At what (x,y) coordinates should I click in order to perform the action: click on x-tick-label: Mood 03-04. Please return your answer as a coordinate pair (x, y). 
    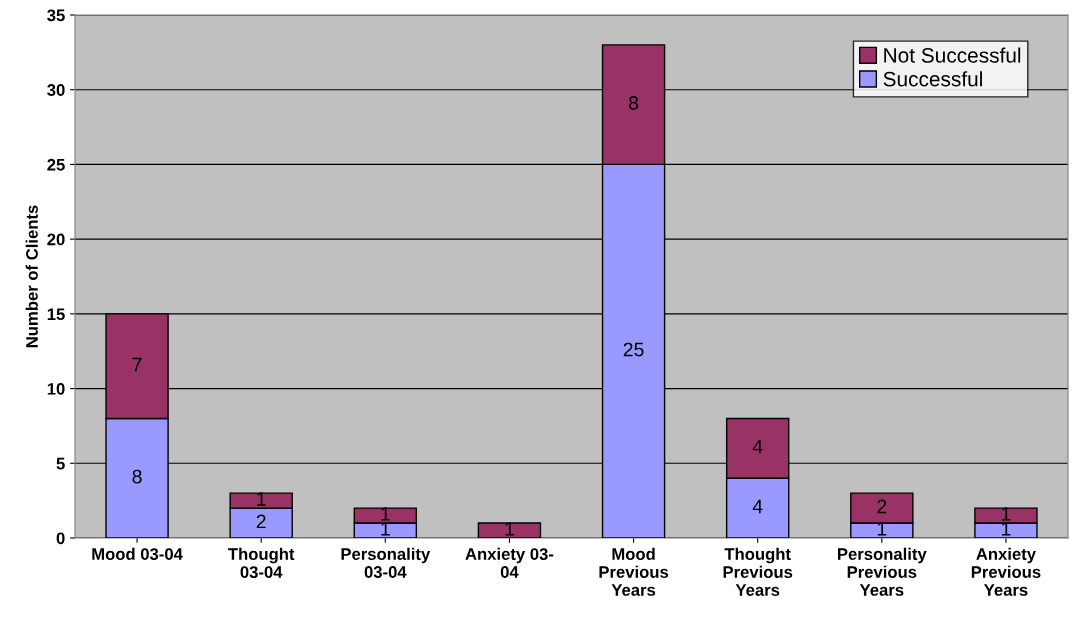
    Looking at the image, I should click on (137, 553).